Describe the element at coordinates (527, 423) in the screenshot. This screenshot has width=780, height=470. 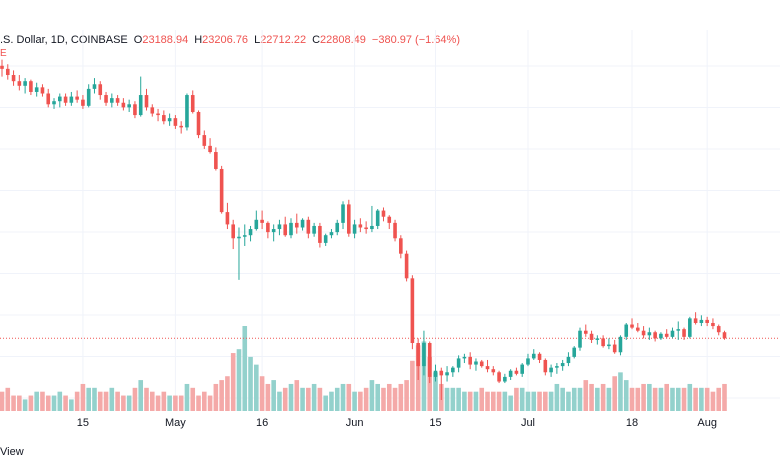
I see `x-tick-label: Jul` at that location.